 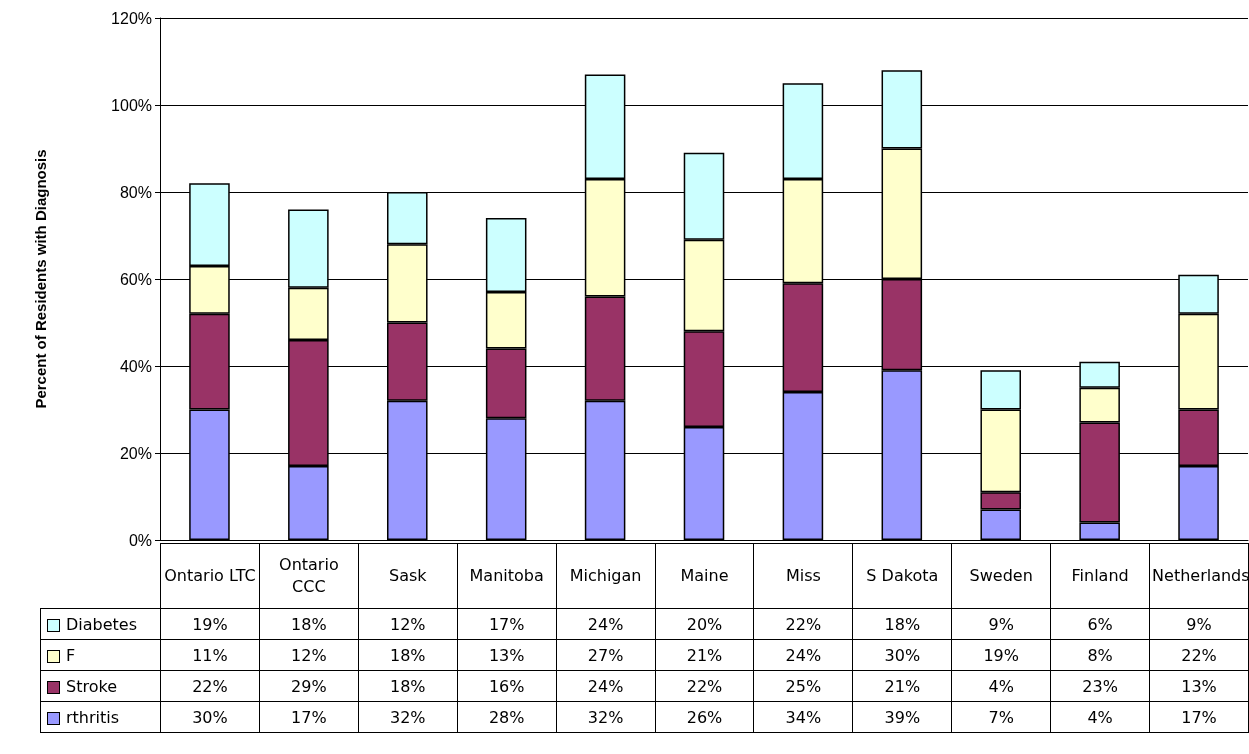 I want to click on data-label: 8%, so click(x=1100, y=655).